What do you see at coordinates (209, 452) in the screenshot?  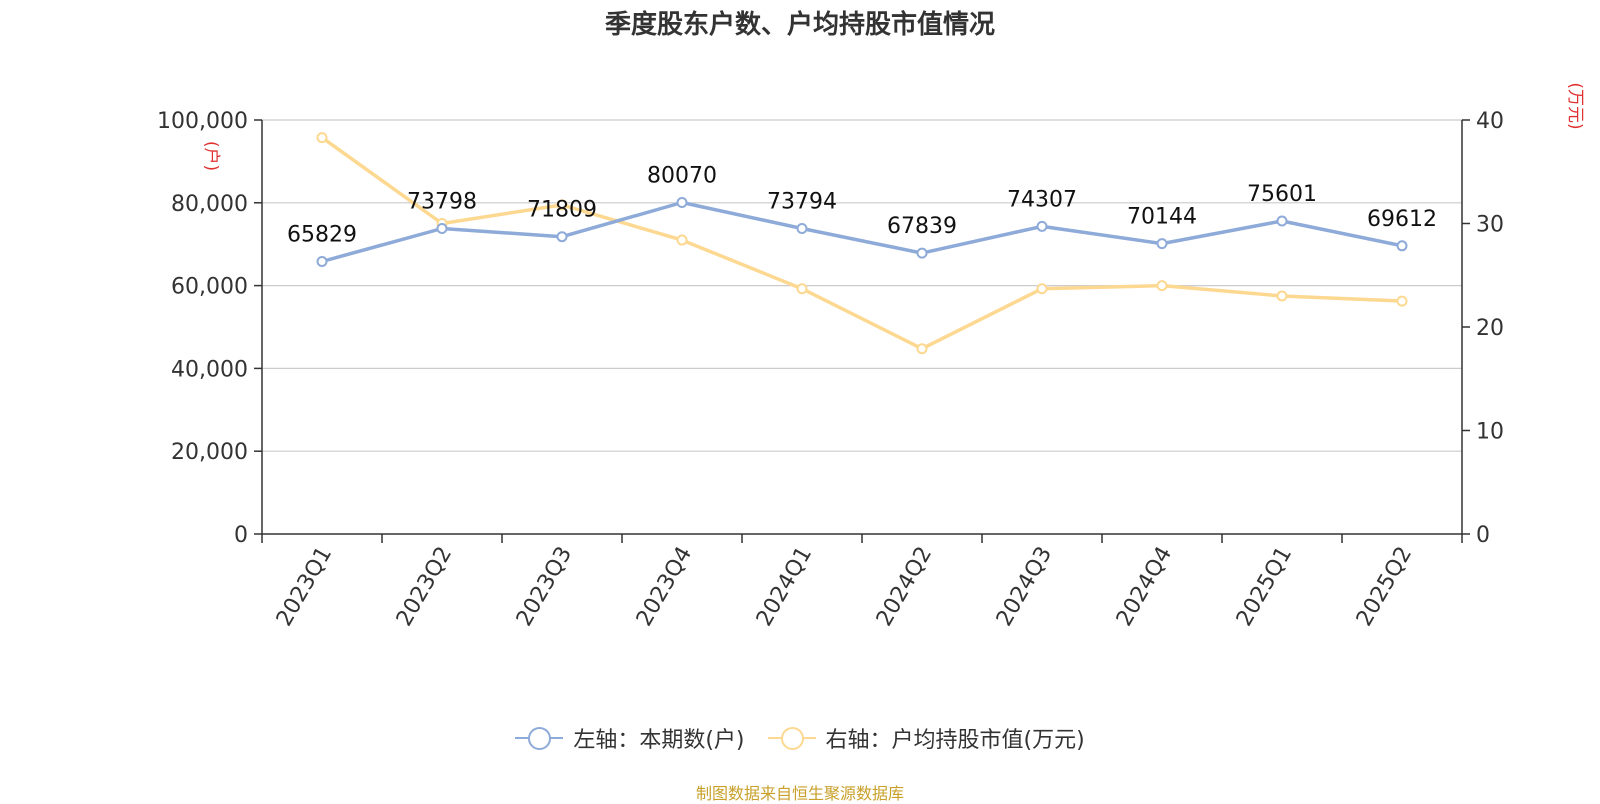 I see `y-left-tick-label: 20,000` at bounding box center [209, 452].